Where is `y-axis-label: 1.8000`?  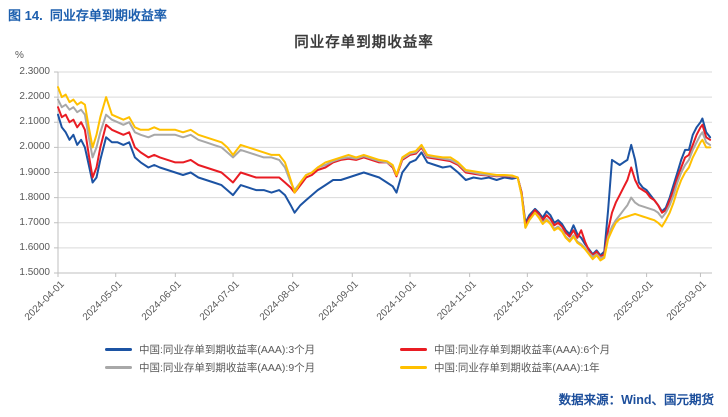 y-axis-label: 1.8000 is located at coordinates (34, 197).